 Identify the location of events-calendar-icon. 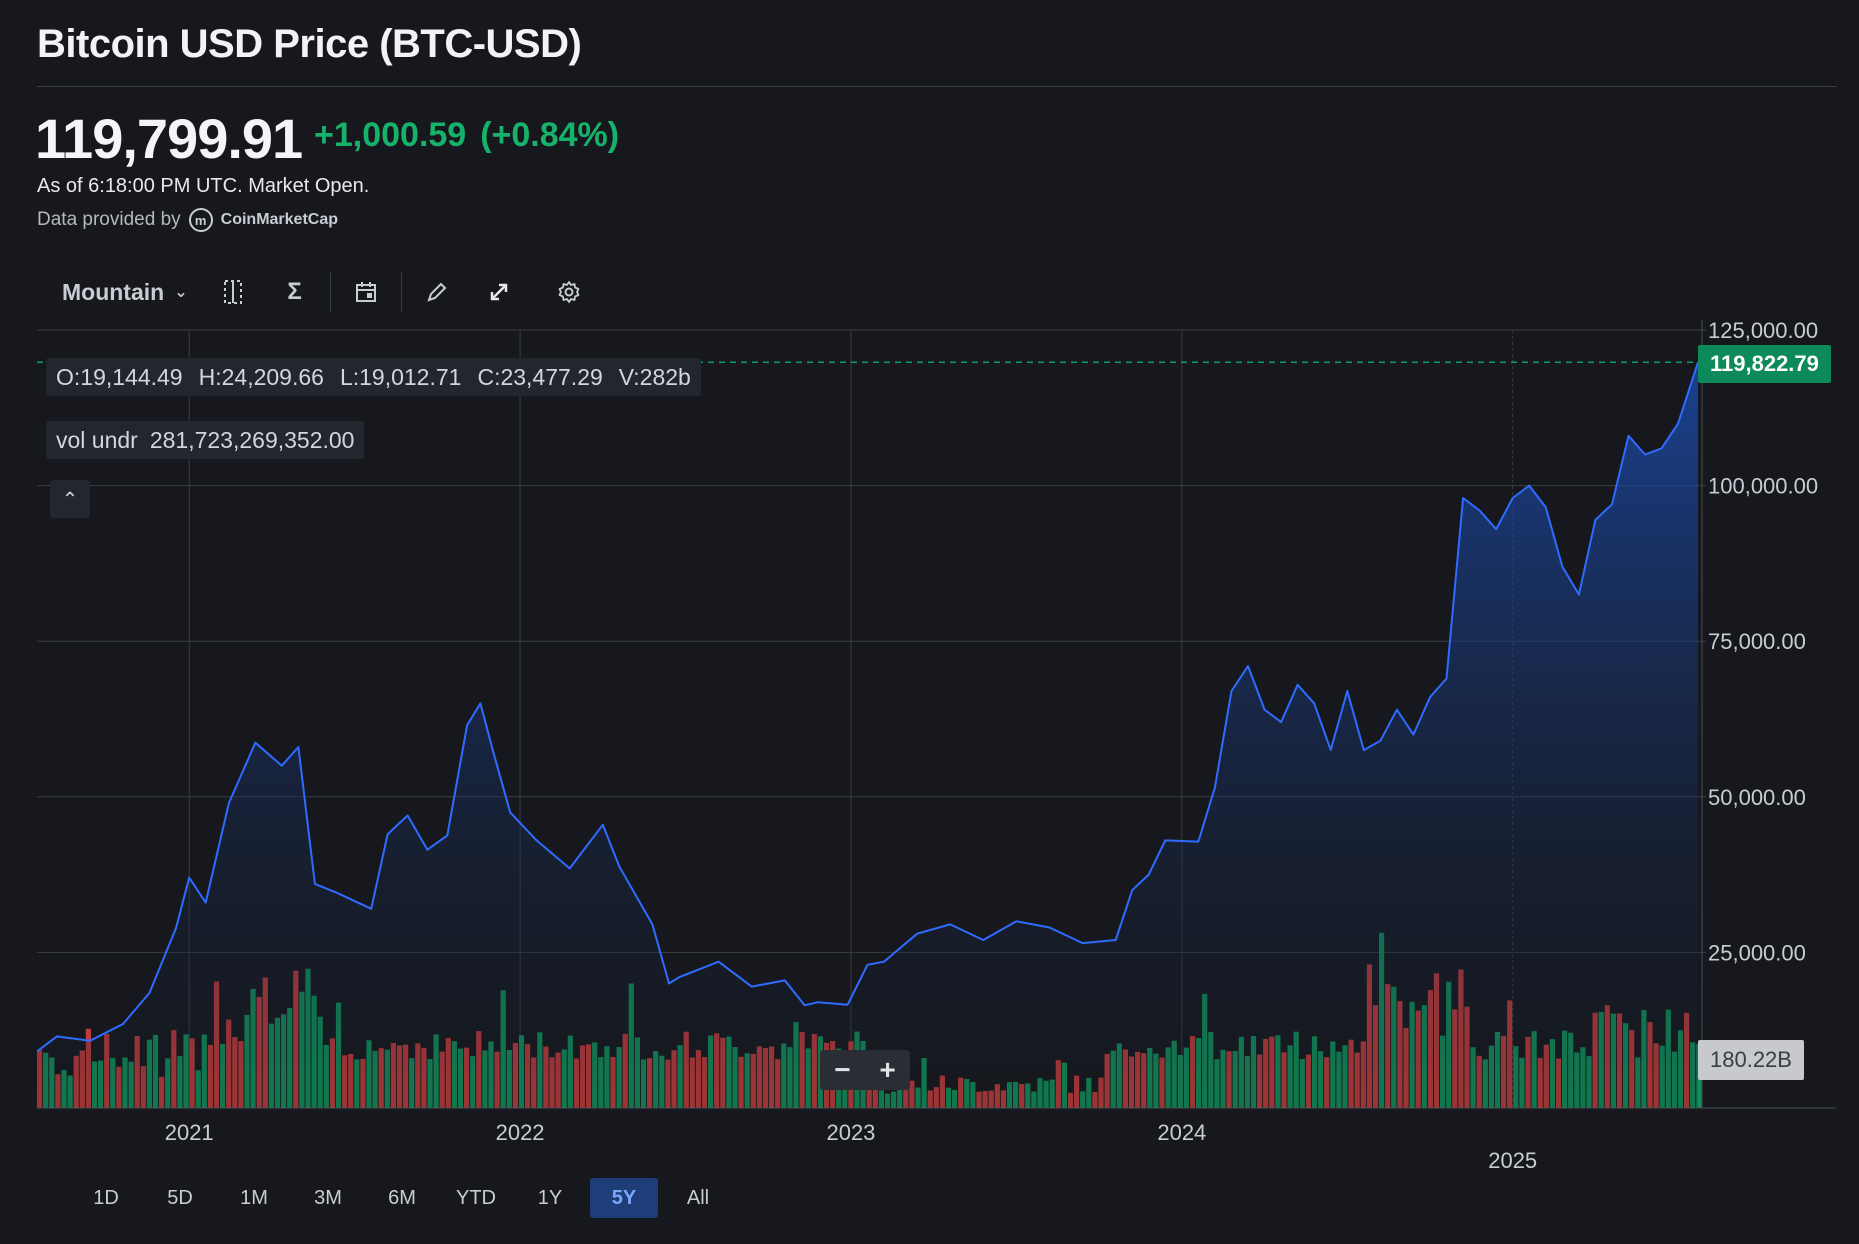
(366, 292).